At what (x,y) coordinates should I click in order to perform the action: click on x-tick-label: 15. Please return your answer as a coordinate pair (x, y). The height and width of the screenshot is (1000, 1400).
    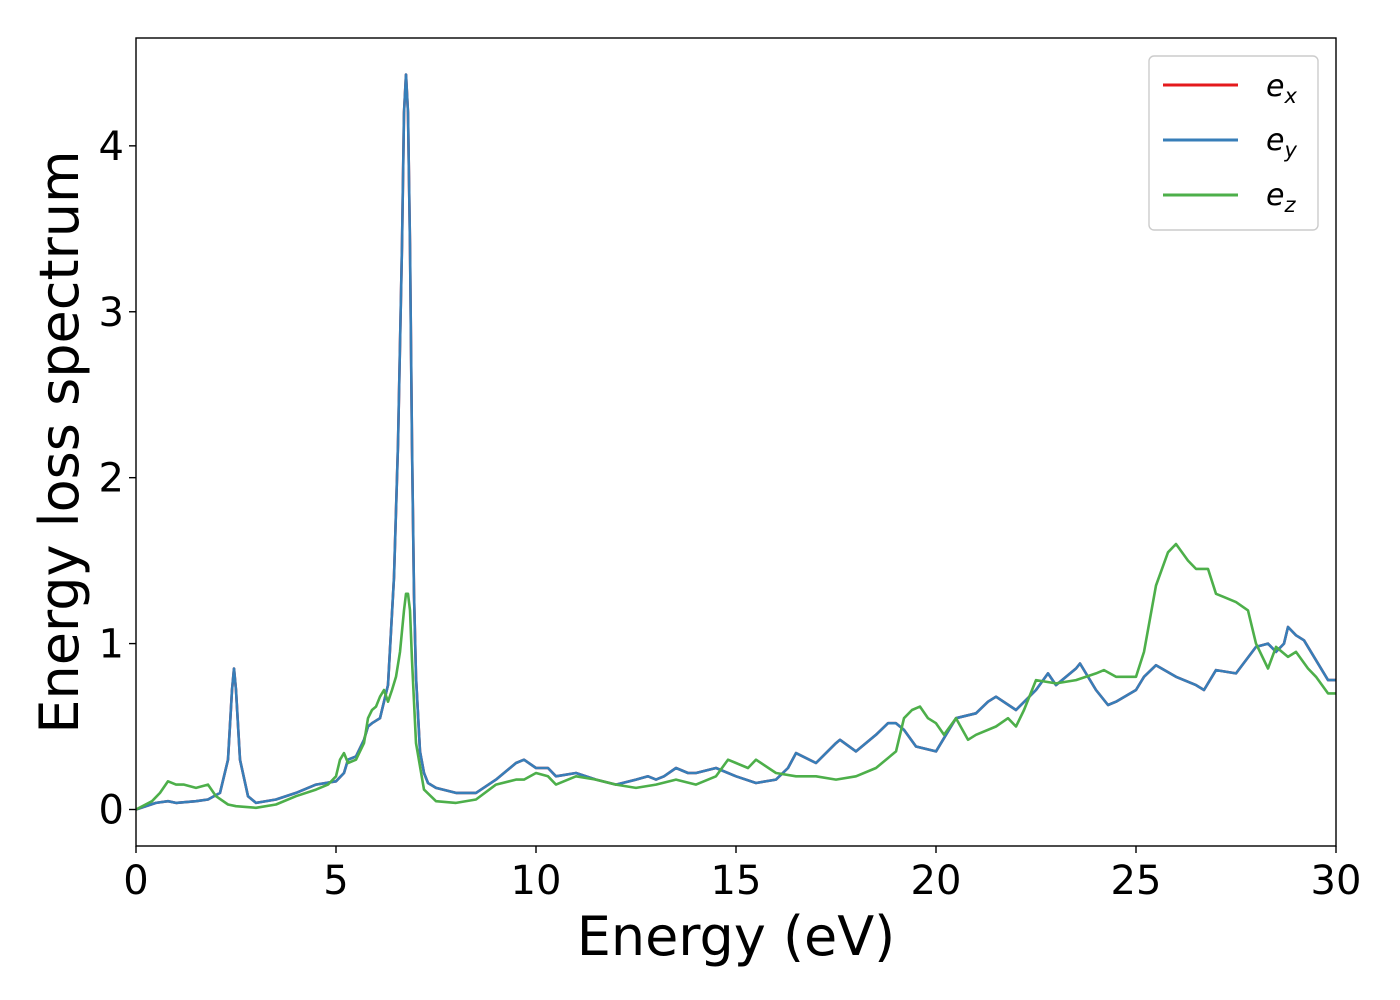
    Looking at the image, I should click on (736, 881).